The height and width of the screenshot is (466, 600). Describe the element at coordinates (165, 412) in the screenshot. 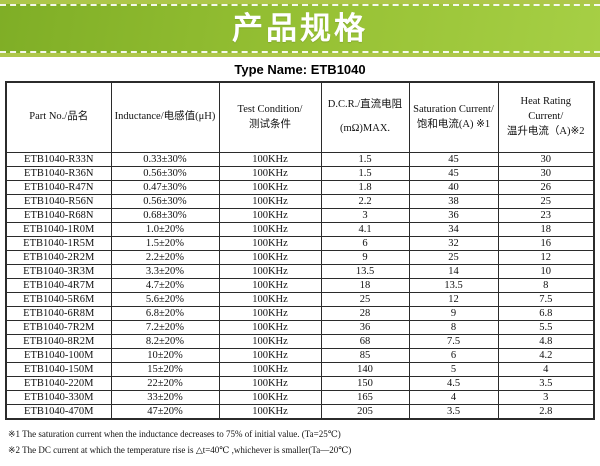

I see `cell-inductance: 47±20%` at that location.